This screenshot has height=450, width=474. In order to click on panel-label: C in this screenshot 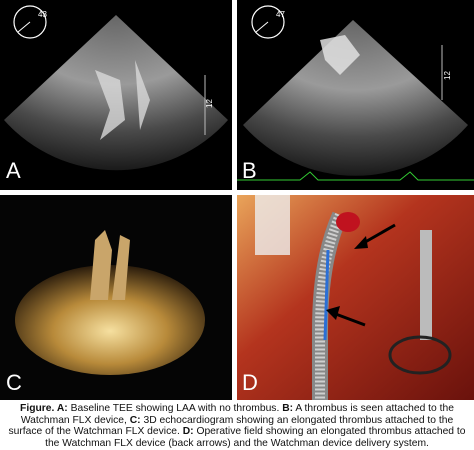, I will do `click(14, 382)`.